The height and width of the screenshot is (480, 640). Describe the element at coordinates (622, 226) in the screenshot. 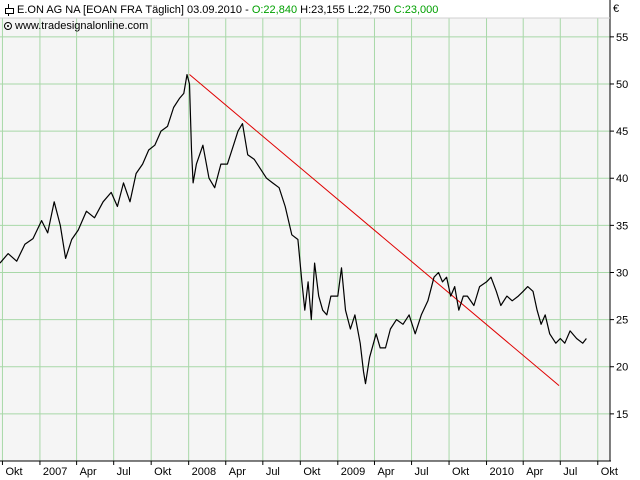

I see `y-tick-label: 35` at that location.